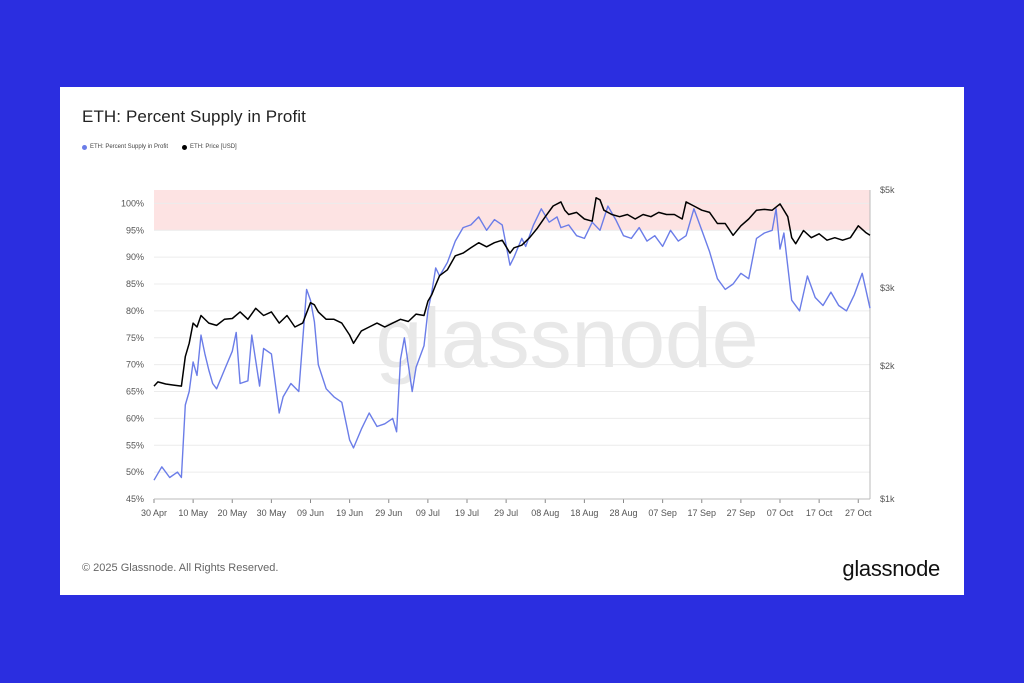  What do you see at coordinates (193, 513) in the screenshot?
I see `x-tick-label: 10 May` at bounding box center [193, 513].